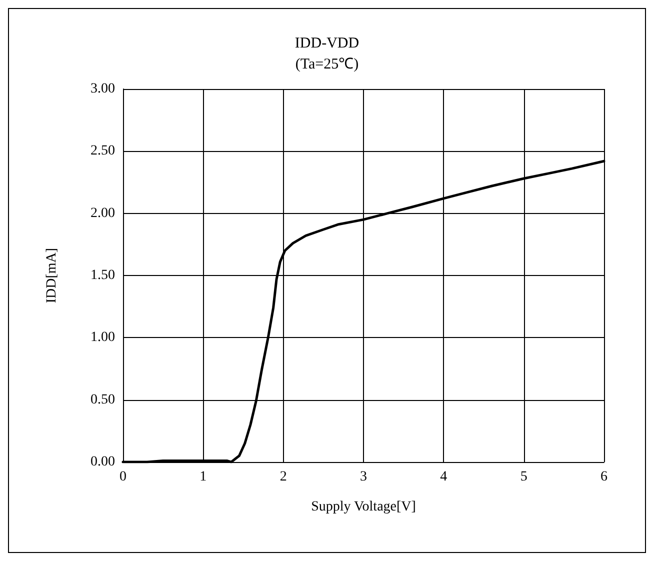 This screenshot has height=561, width=654. I want to click on y-tick-label: 1.00, so click(102, 338).